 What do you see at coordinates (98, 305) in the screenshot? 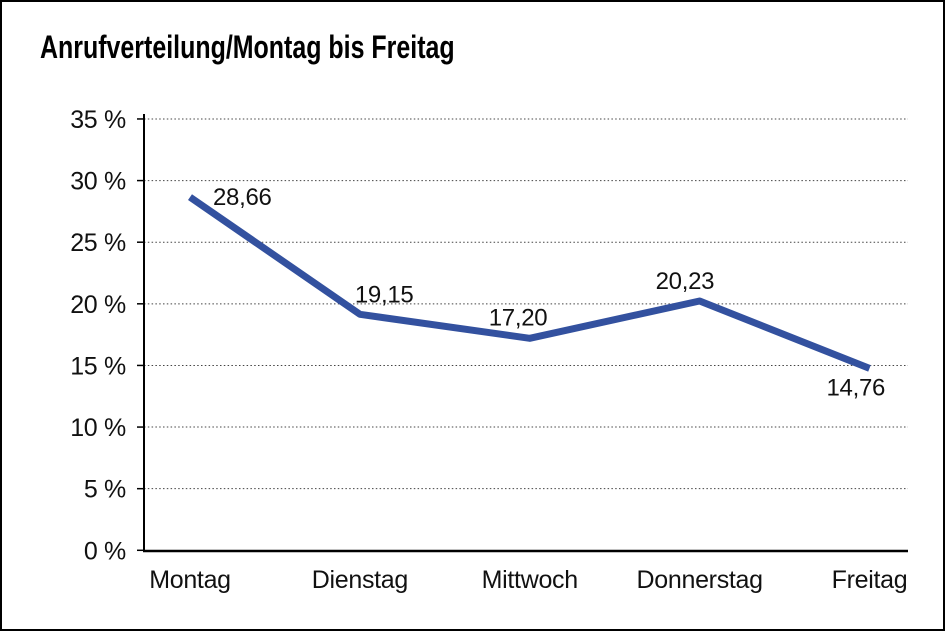
I see `y-axis-tick-label: 20 %` at bounding box center [98, 305].